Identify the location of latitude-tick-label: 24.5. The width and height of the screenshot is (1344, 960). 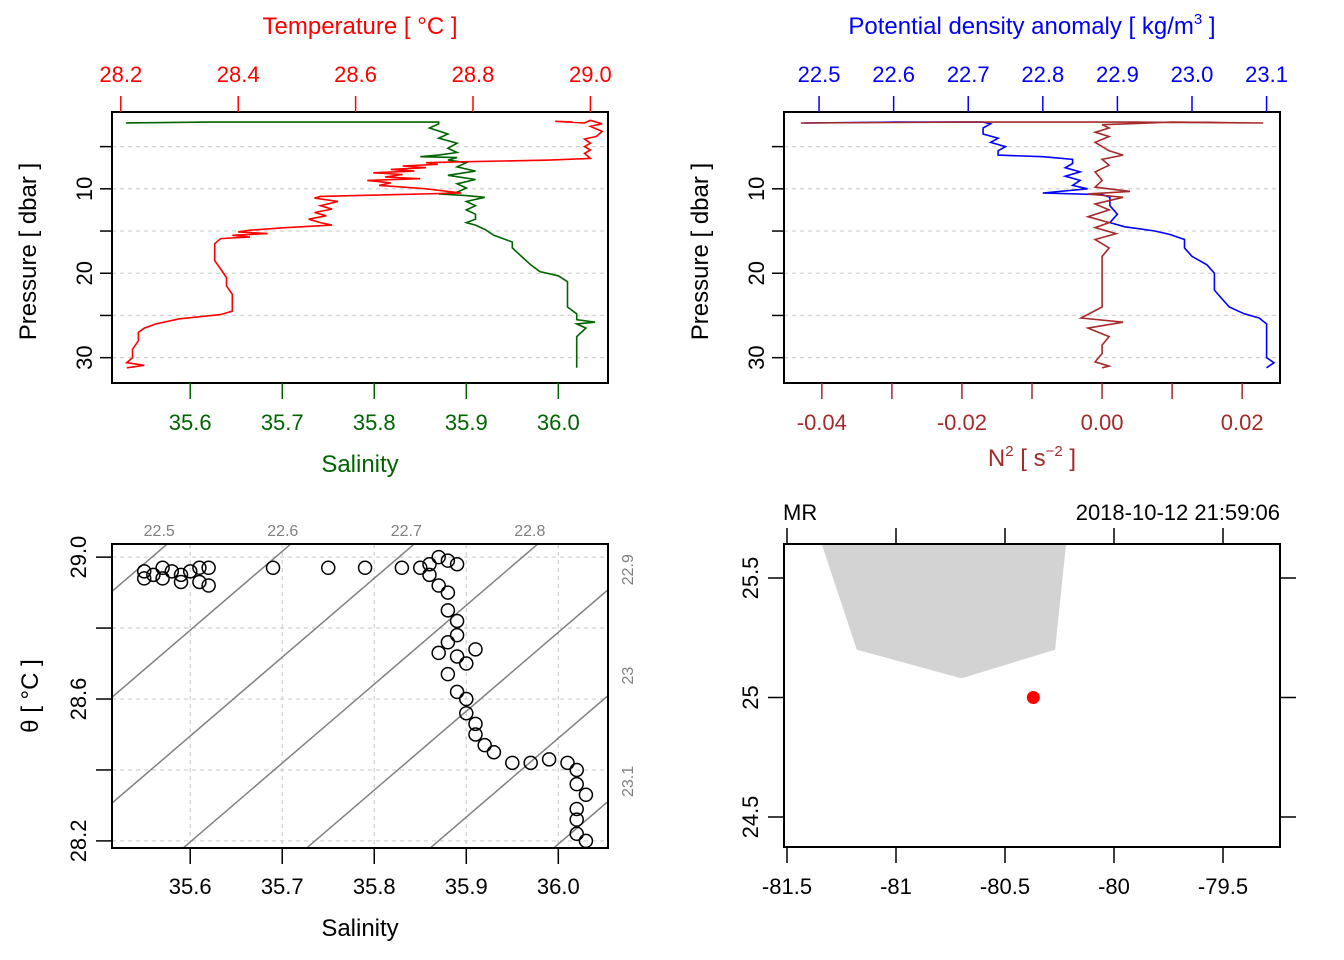
(750, 817).